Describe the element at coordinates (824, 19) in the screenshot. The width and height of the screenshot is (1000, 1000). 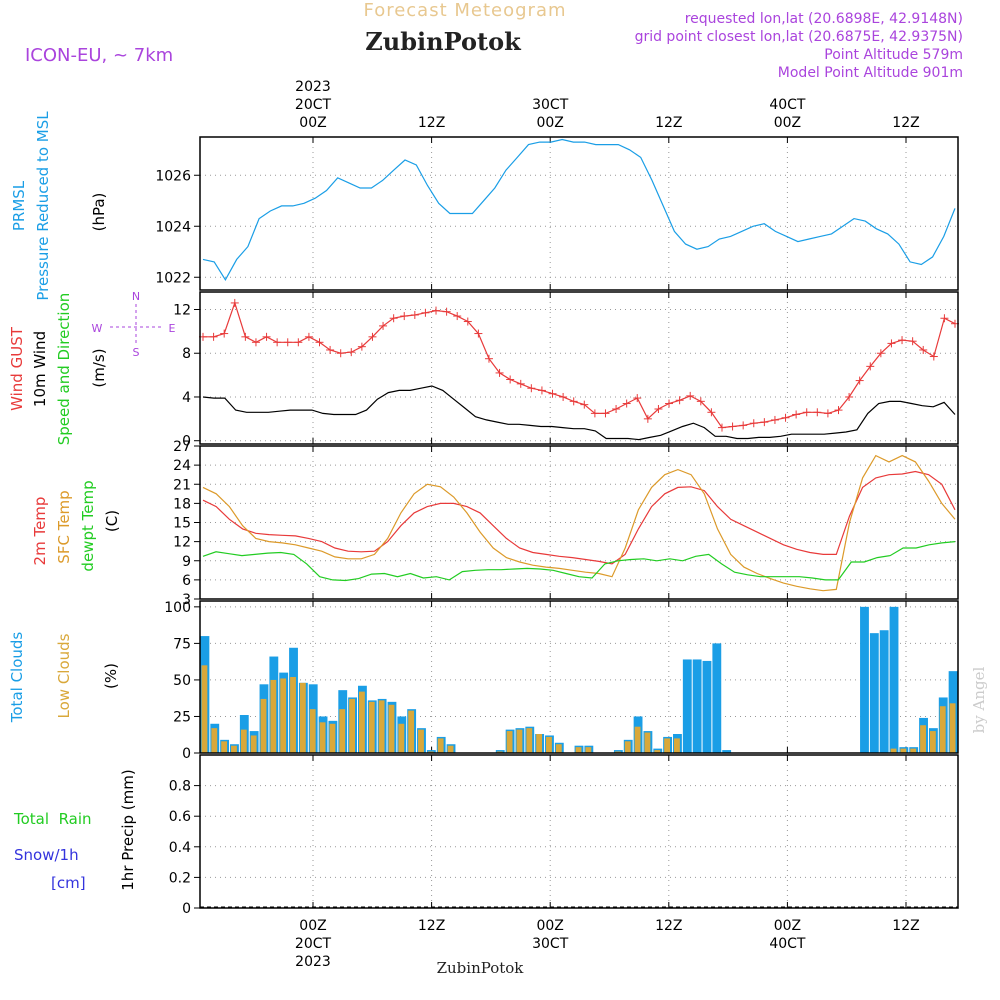
I see `requested-lonlat: requested lon,lat (20.6898E, 42.9148N)` at that location.